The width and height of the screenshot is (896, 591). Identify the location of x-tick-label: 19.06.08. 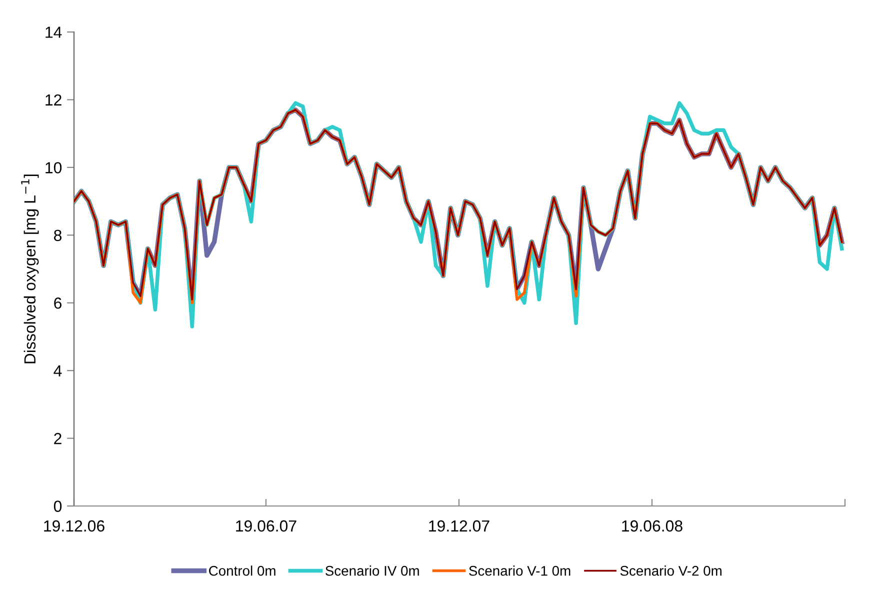
(652, 526).